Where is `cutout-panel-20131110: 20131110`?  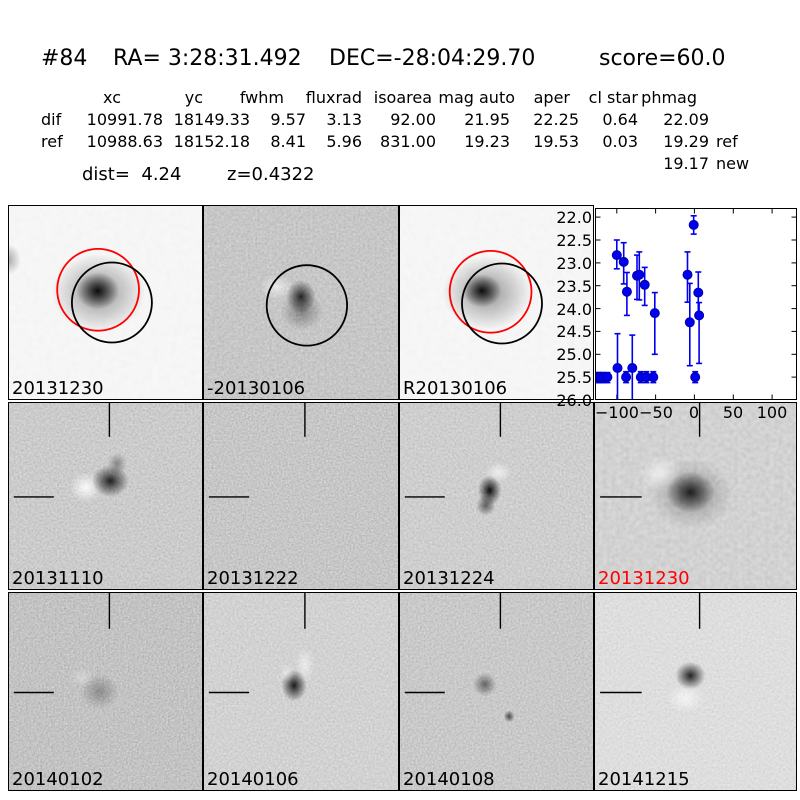 cutout-panel-20131110: 20131110 is located at coordinates (105, 496).